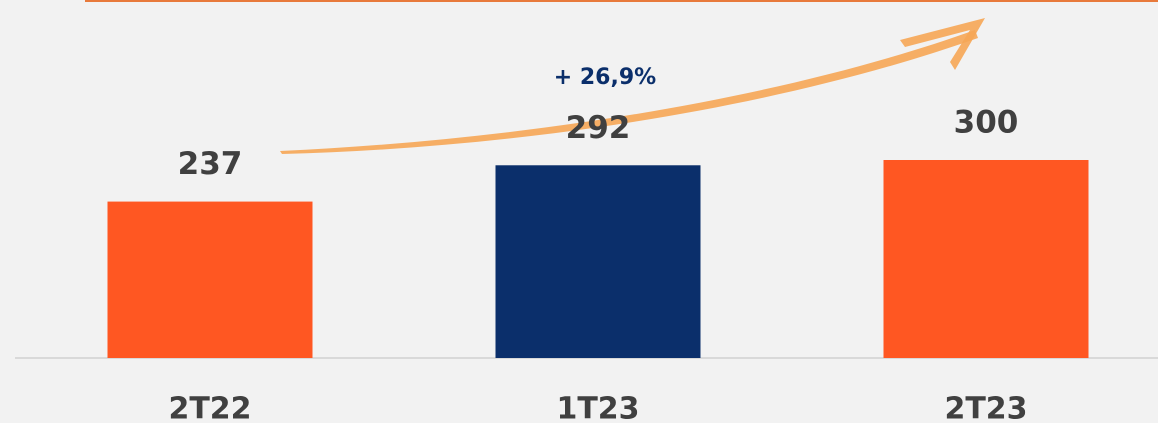 This screenshot has height=423, width=1158. What do you see at coordinates (597, 407) in the screenshot?
I see `x-tick-label: 1T23` at bounding box center [597, 407].